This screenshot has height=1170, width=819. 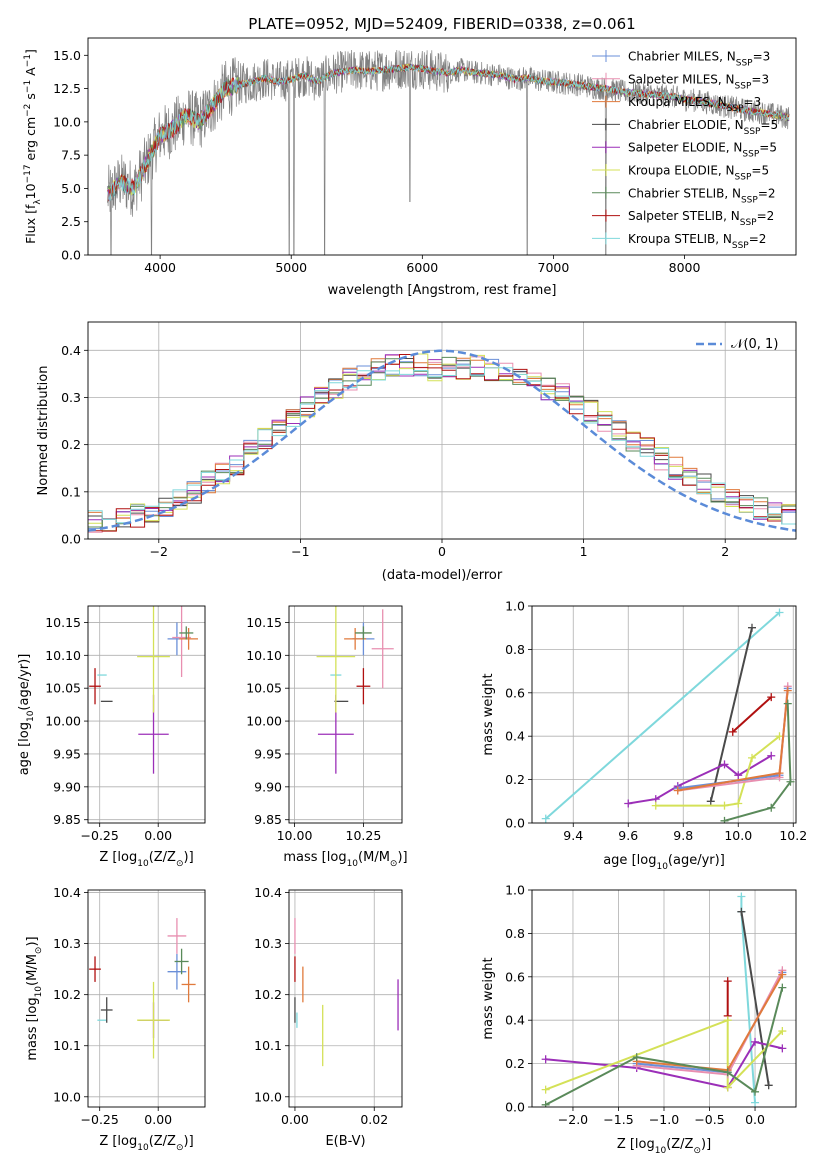 I want to click on y-tick-label: 0.2, so click(x=515, y=779).